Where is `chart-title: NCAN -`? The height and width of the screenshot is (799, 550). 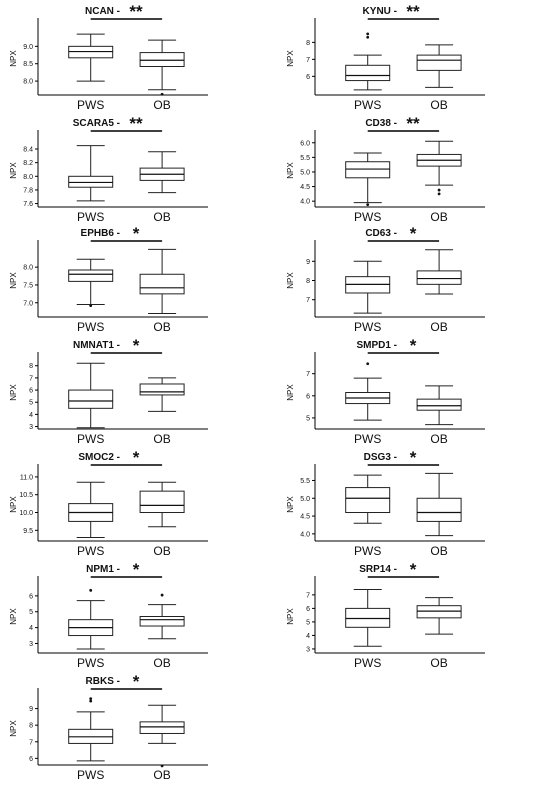
chart-title: NCAN - is located at coordinates (102, 11).